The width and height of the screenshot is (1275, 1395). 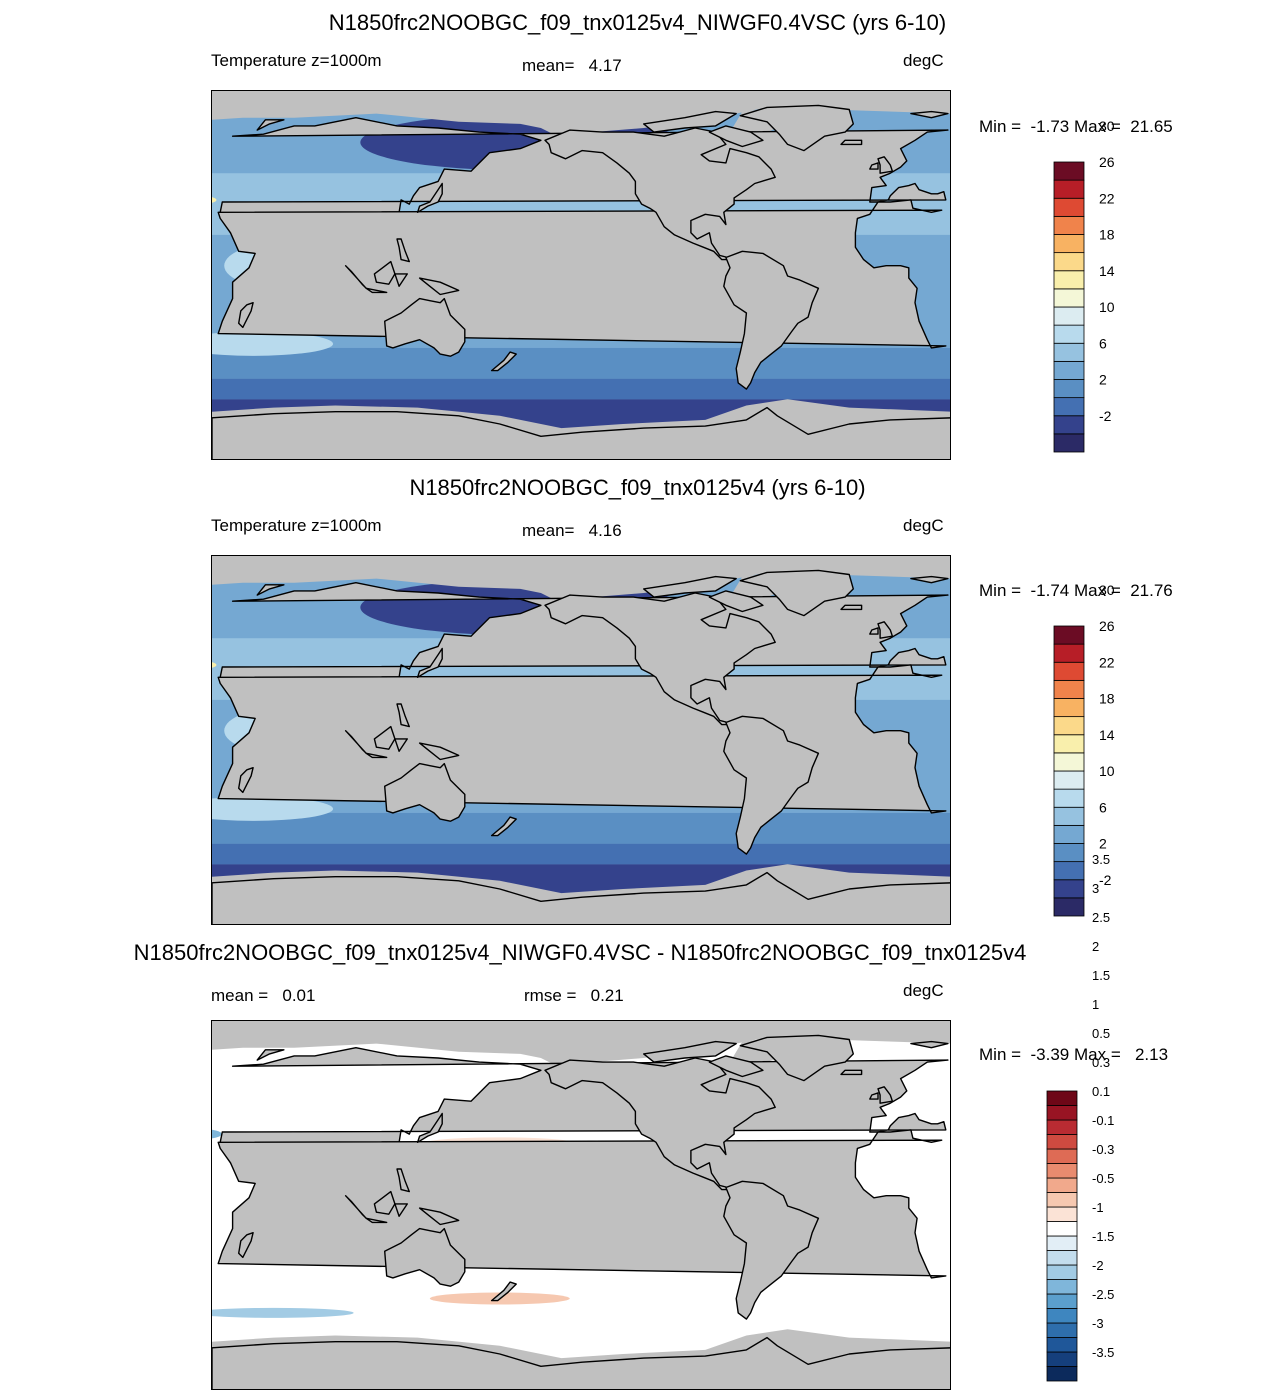 What do you see at coordinates (1095, 1004) in the screenshot?
I see `colorbar-tick-label: 1` at bounding box center [1095, 1004].